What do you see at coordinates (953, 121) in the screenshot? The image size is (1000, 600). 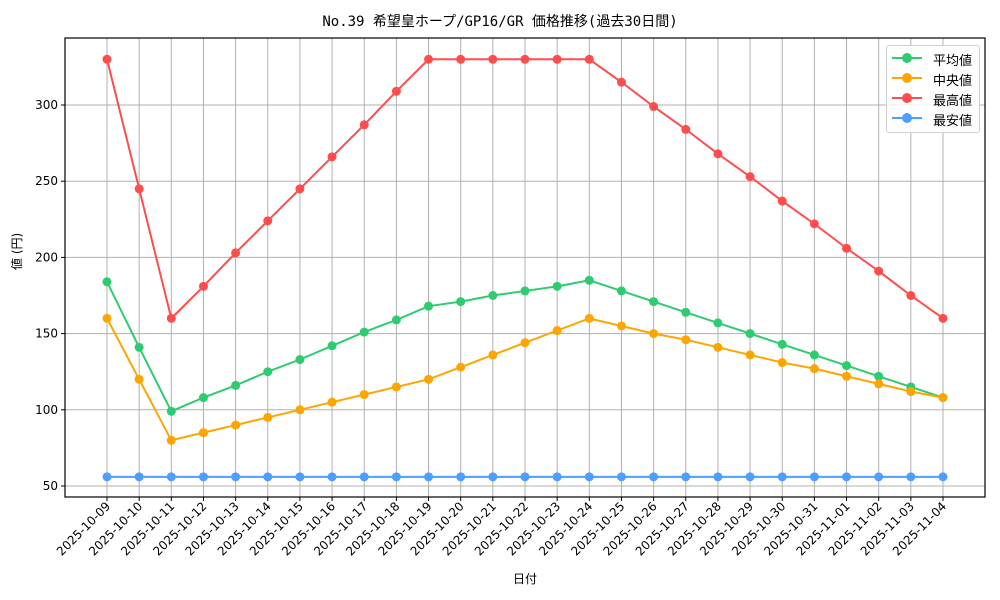 I see `legend-label: 最安値` at bounding box center [953, 121].